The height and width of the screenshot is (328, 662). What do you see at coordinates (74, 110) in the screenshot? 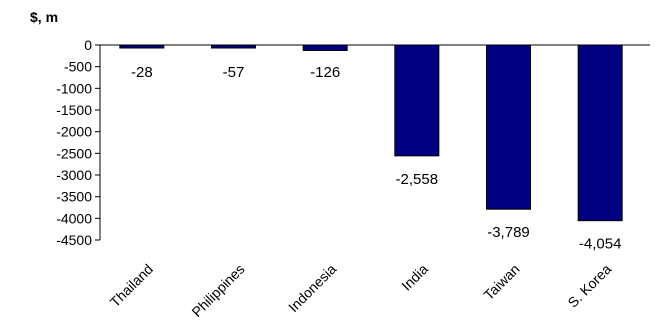
I see `y-tick-label: -1500` at bounding box center [74, 110].